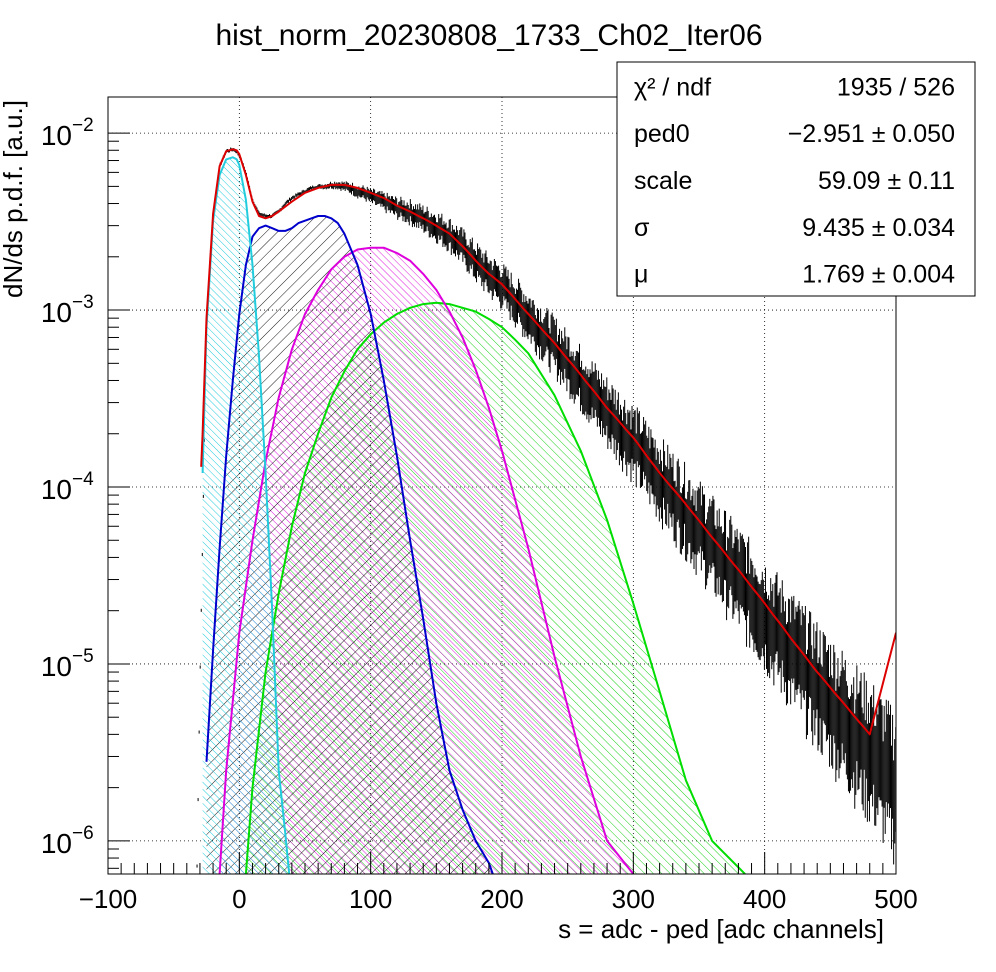 The image size is (996, 972). I want to click on x-tick-label: 0, so click(239, 899).